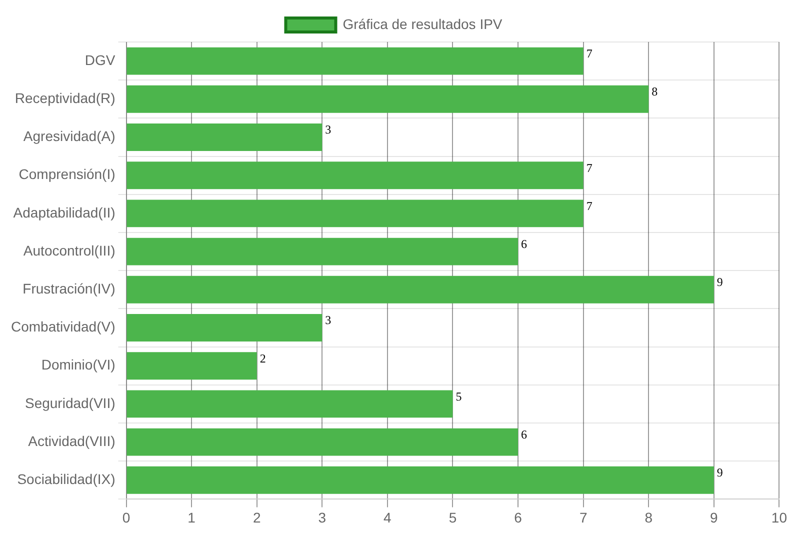 The height and width of the screenshot is (538, 798). What do you see at coordinates (518, 517) in the screenshot?
I see `x-tick-label: 6` at bounding box center [518, 517].